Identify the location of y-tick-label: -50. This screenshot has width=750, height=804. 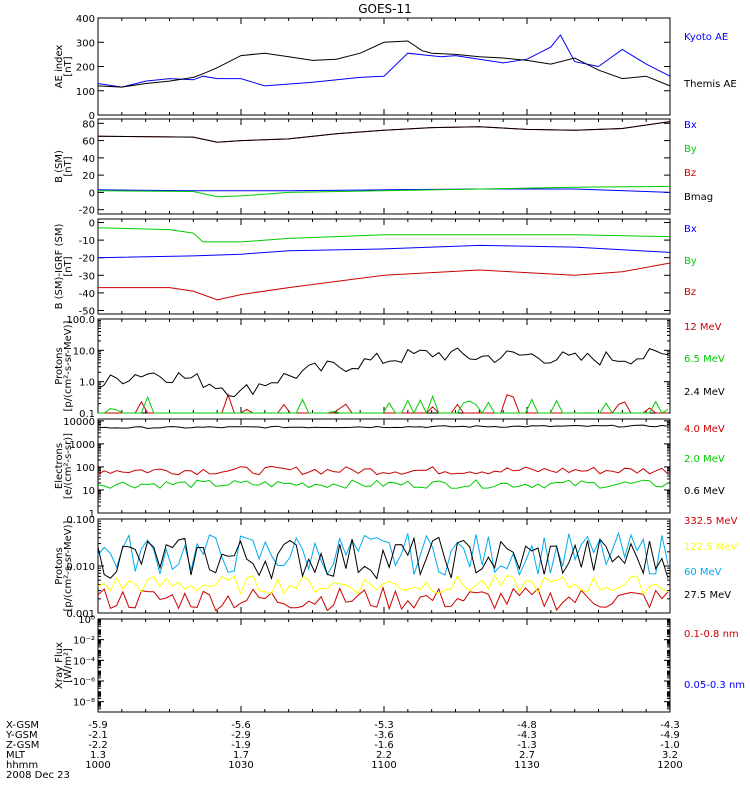
(87, 311).